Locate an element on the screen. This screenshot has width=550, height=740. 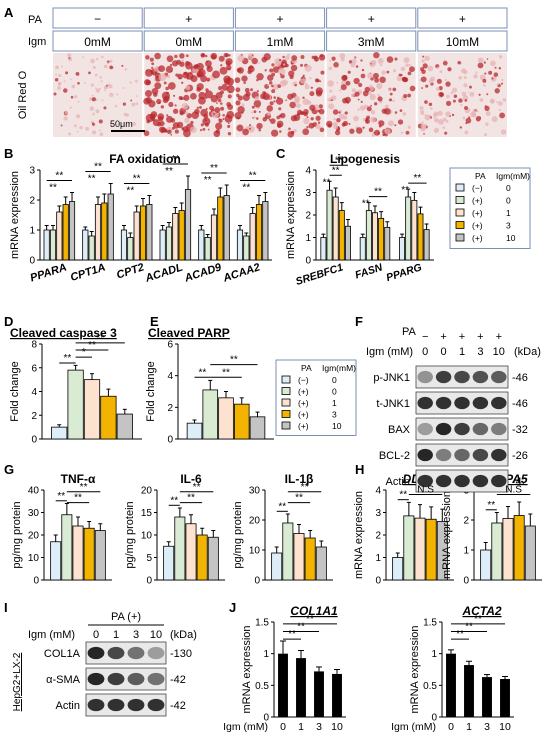
x-tick-label: 3 is located at coordinates (487, 727).